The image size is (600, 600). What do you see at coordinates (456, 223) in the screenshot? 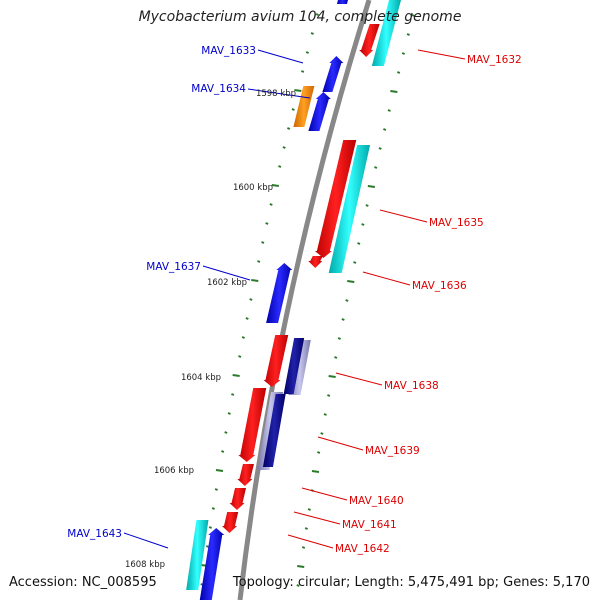
I see `gene-label-mav-1635: MAV_1635` at bounding box center [456, 223].